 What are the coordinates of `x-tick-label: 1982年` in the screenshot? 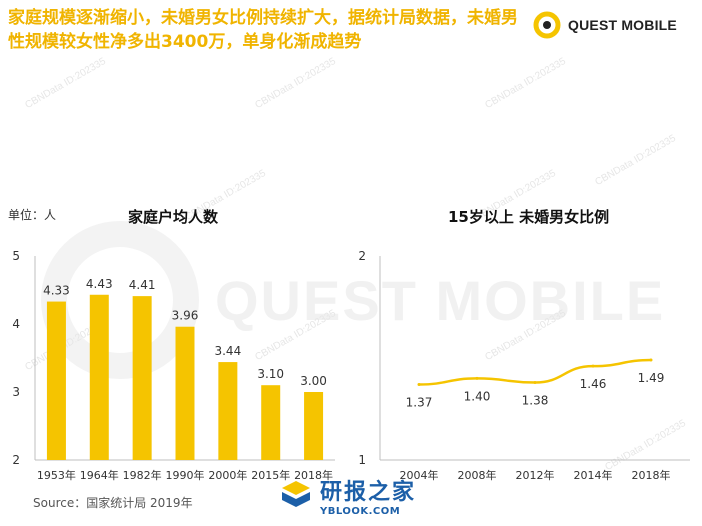 It's located at (142, 475).